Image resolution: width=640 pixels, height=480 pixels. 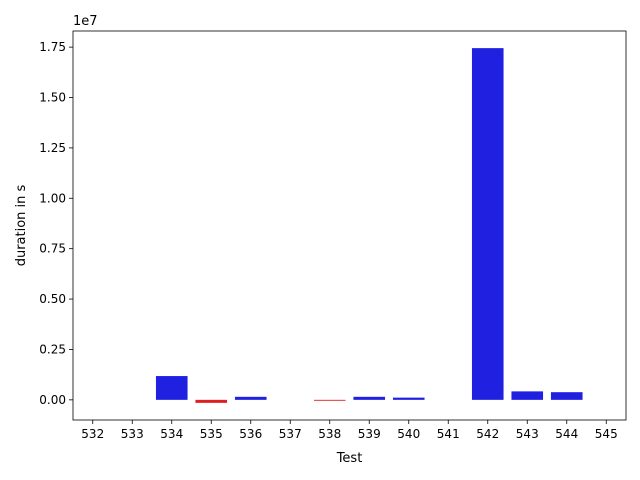 What do you see at coordinates (52, 47) in the screenshot?
I see `y-tick-label: 1.75` at bounding box center [52, 47].